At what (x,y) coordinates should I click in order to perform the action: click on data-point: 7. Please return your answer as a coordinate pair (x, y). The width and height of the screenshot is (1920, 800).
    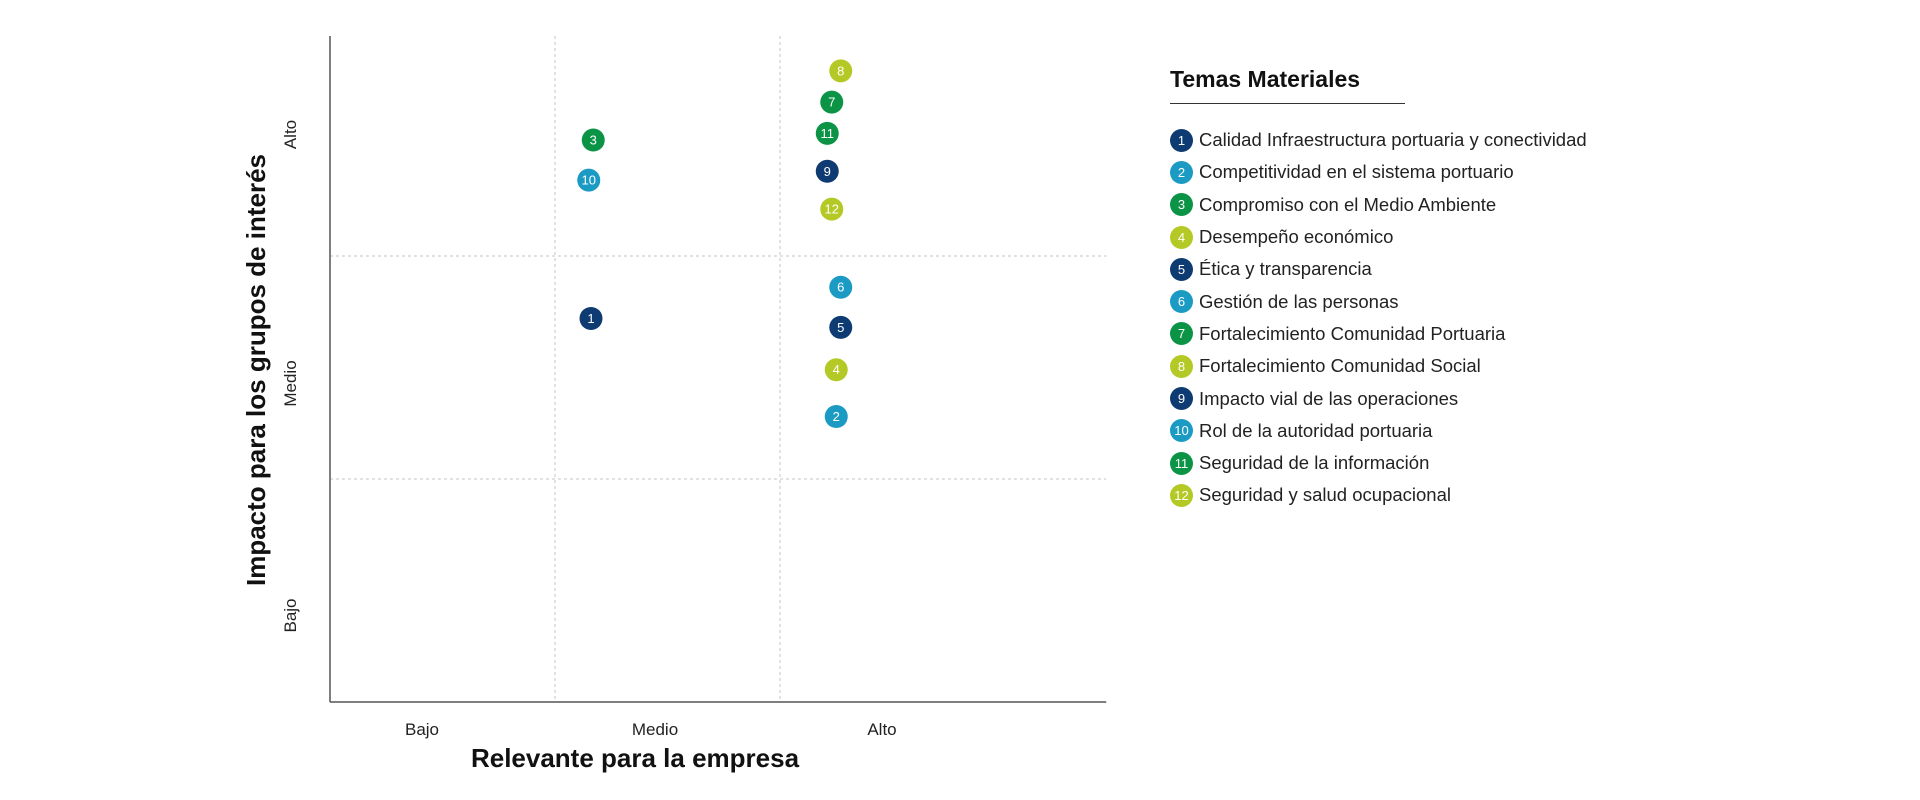
    Looking at the image, I should click on (832, 102).